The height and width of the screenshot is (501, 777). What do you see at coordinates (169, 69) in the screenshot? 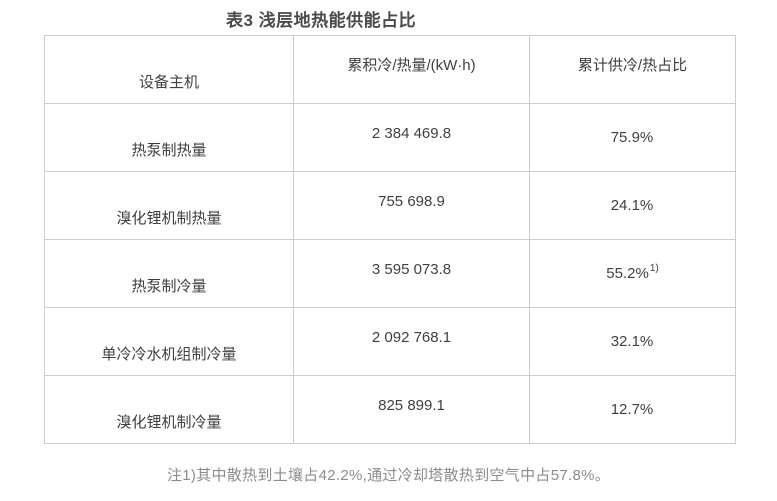
I see `column-header-device: 设备主机` at bounding box center [169, 69].